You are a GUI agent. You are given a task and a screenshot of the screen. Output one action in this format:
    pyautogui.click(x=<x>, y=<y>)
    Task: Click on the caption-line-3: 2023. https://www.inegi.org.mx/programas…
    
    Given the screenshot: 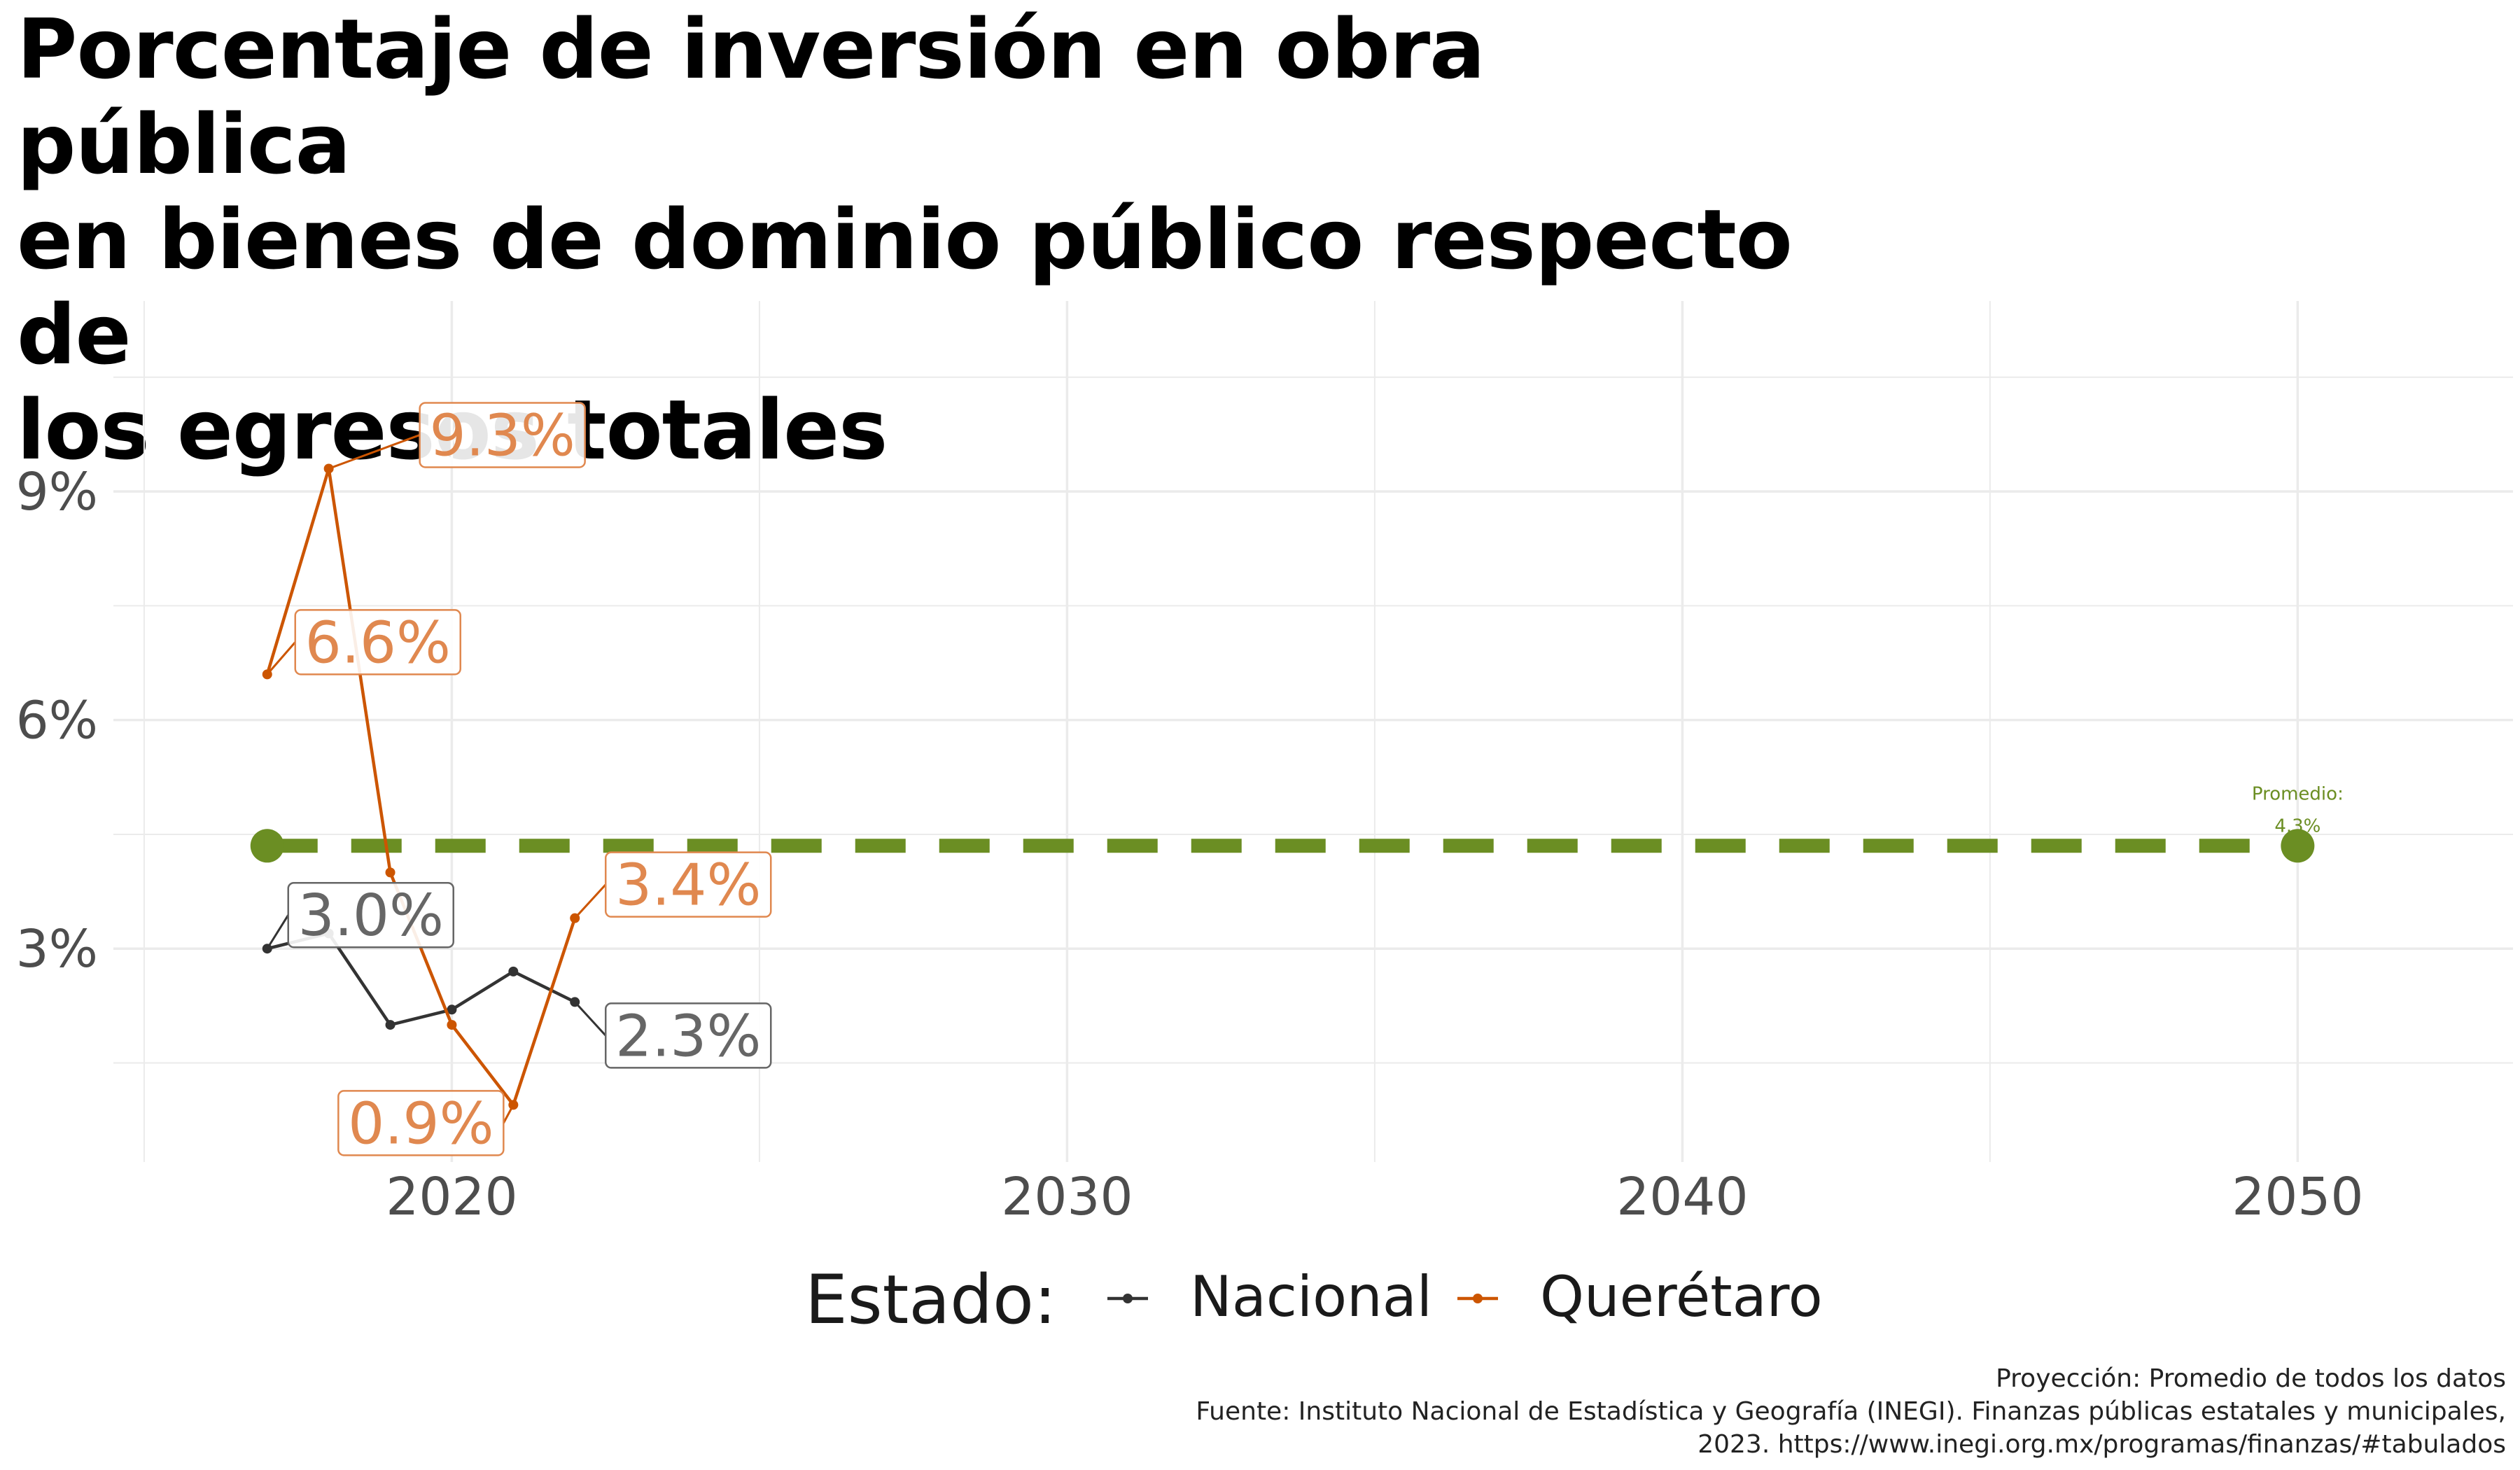 What is the action you would take?
    pyautogui.click(x=2102, y=1444)
    